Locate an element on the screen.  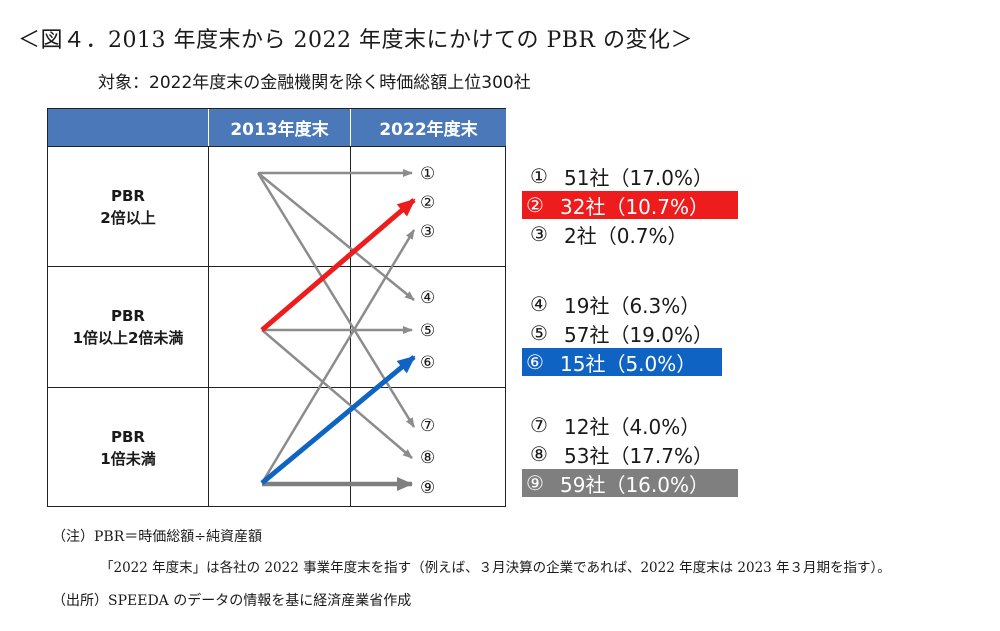
row-label-pbr-below-1x: PBR 1倍未満 is located at coordinates (128, 447).